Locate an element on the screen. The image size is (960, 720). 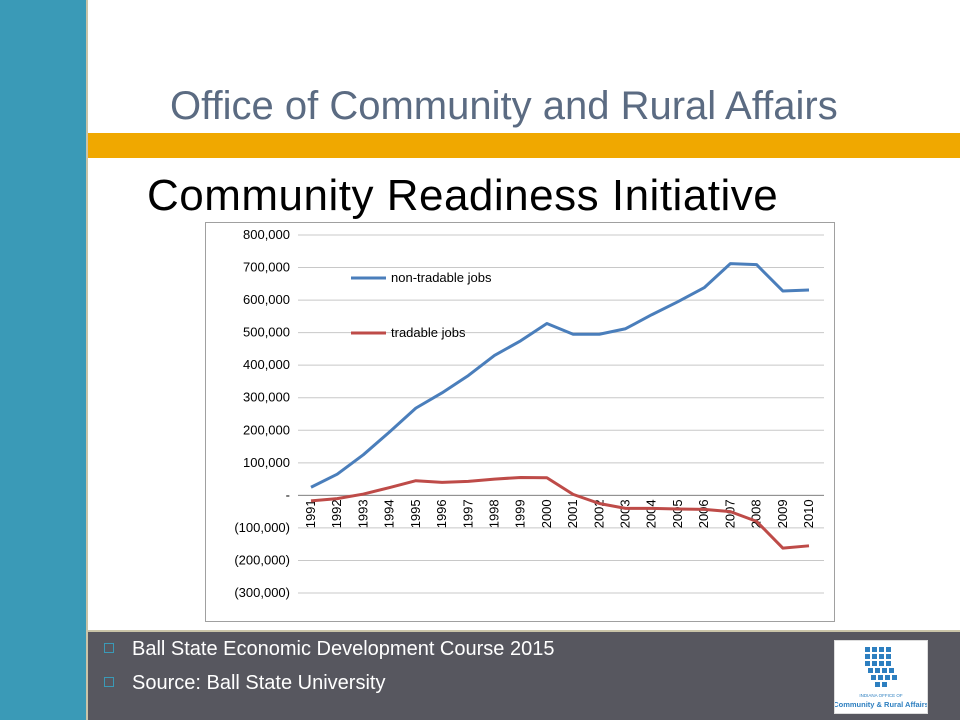
y-tick-label: 500,000 is located at coordinates (266, 332).